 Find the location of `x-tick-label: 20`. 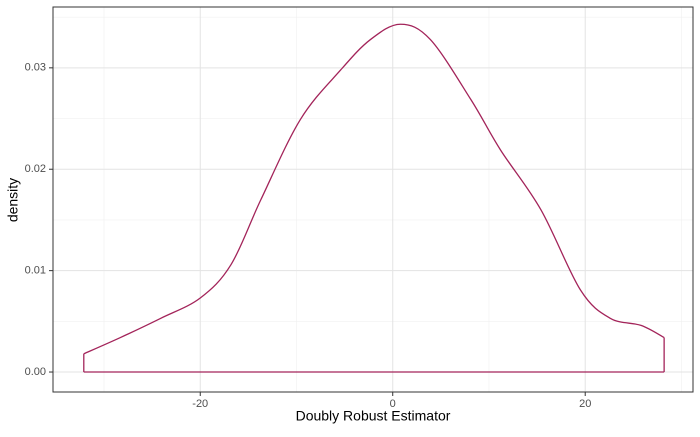

x-tick-label: 20 is located at coordinates (585, 404).